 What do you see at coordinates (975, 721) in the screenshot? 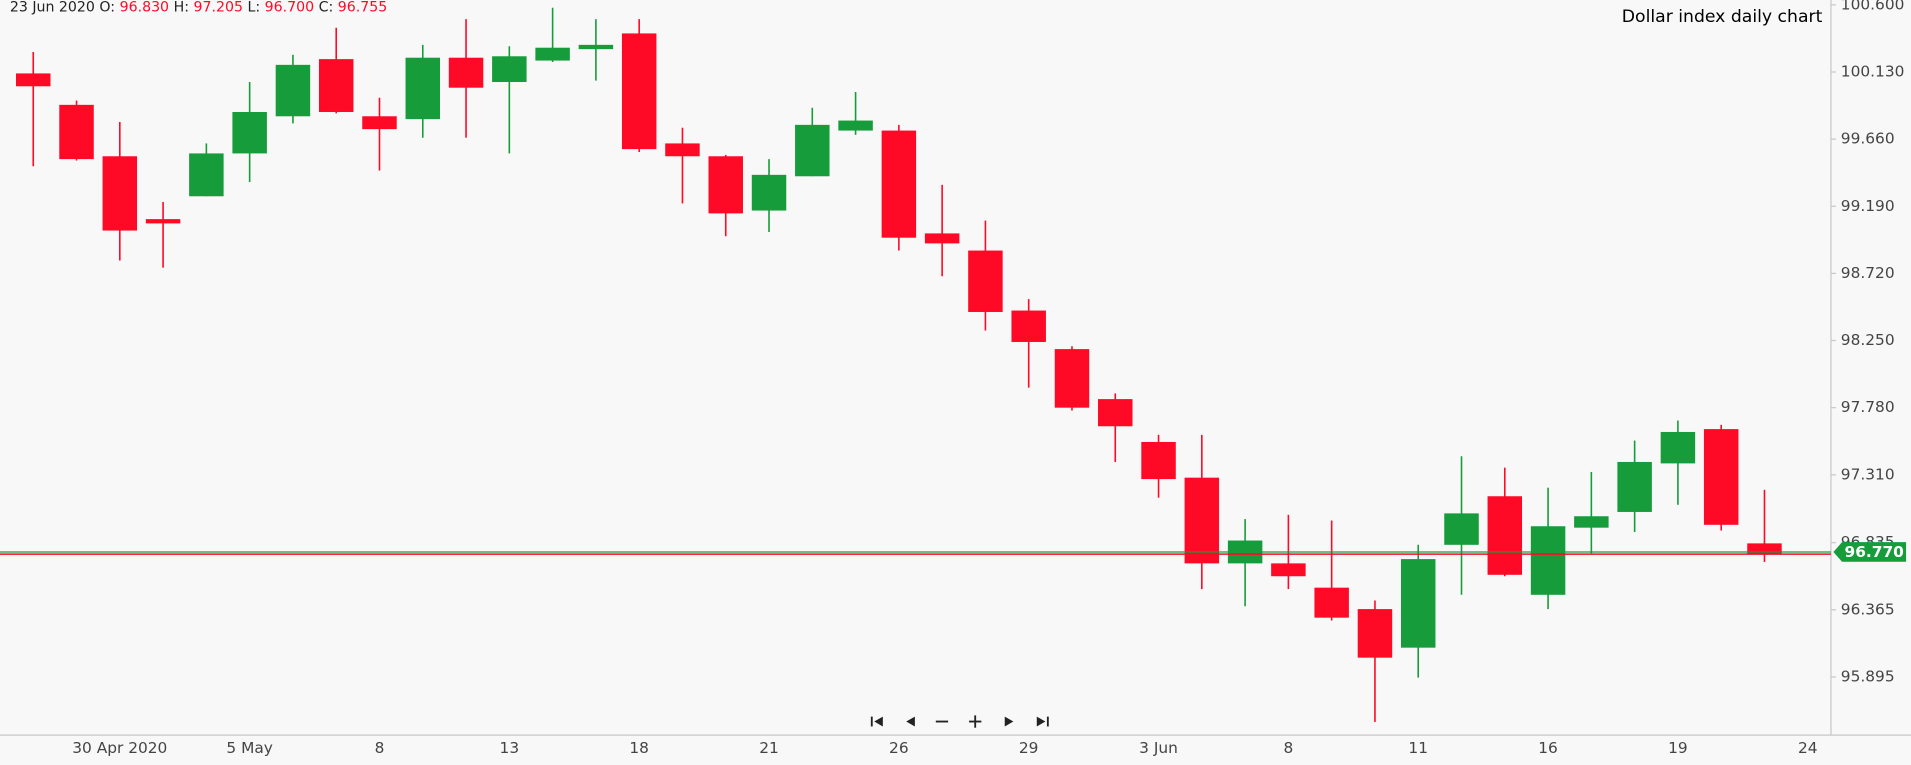
I see `zoom-in-button` at bounding box center [975, 721].